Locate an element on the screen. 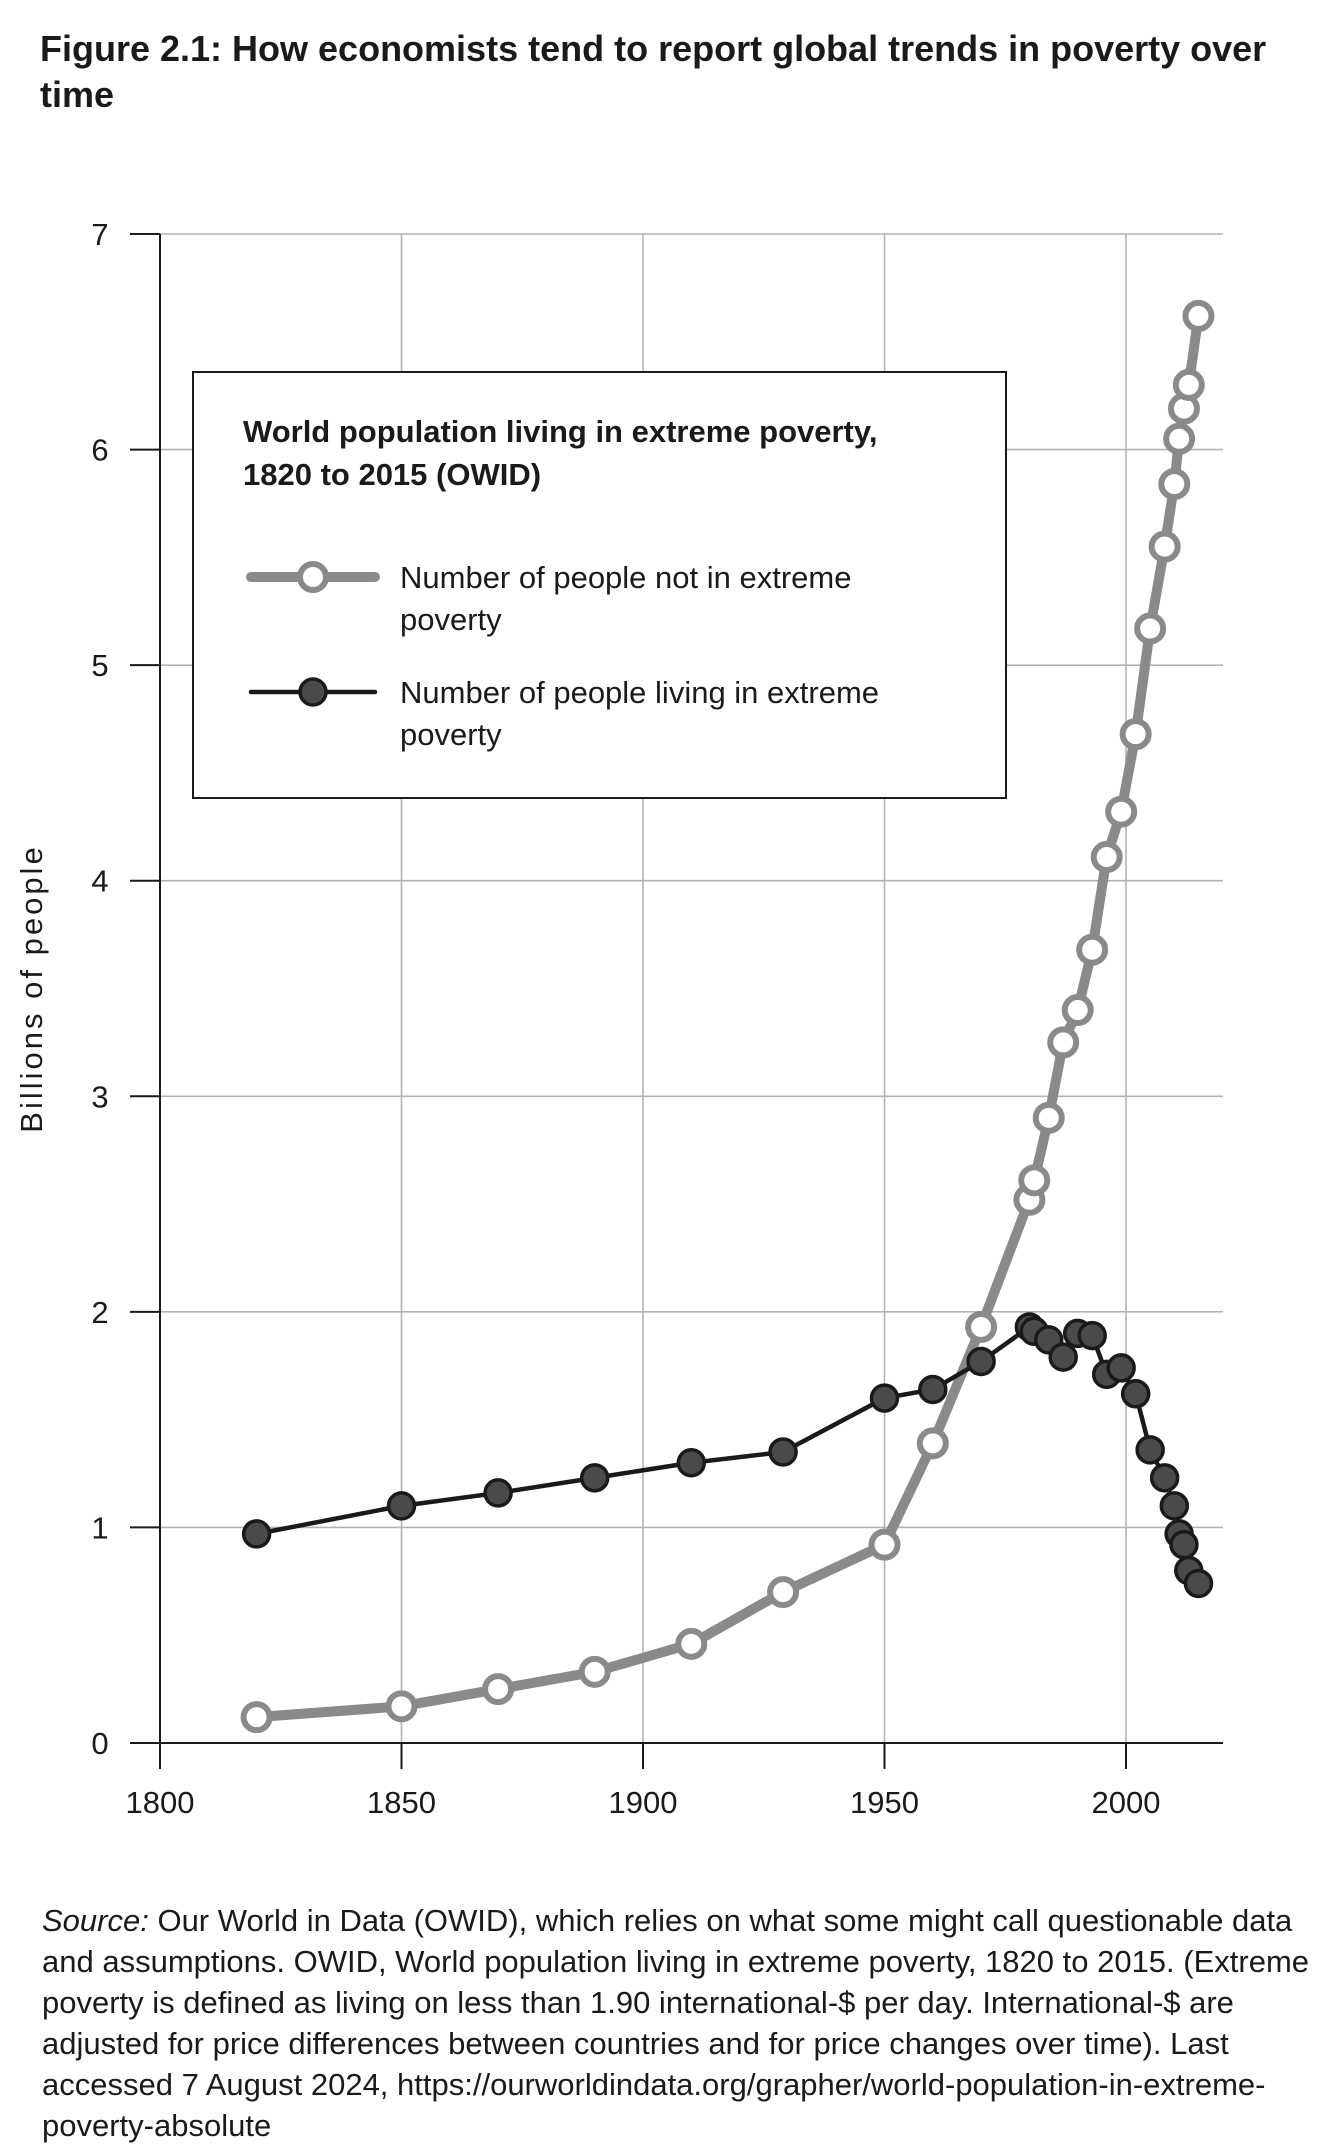  y-tick-label: 5 is located at coordinates (99, 665).